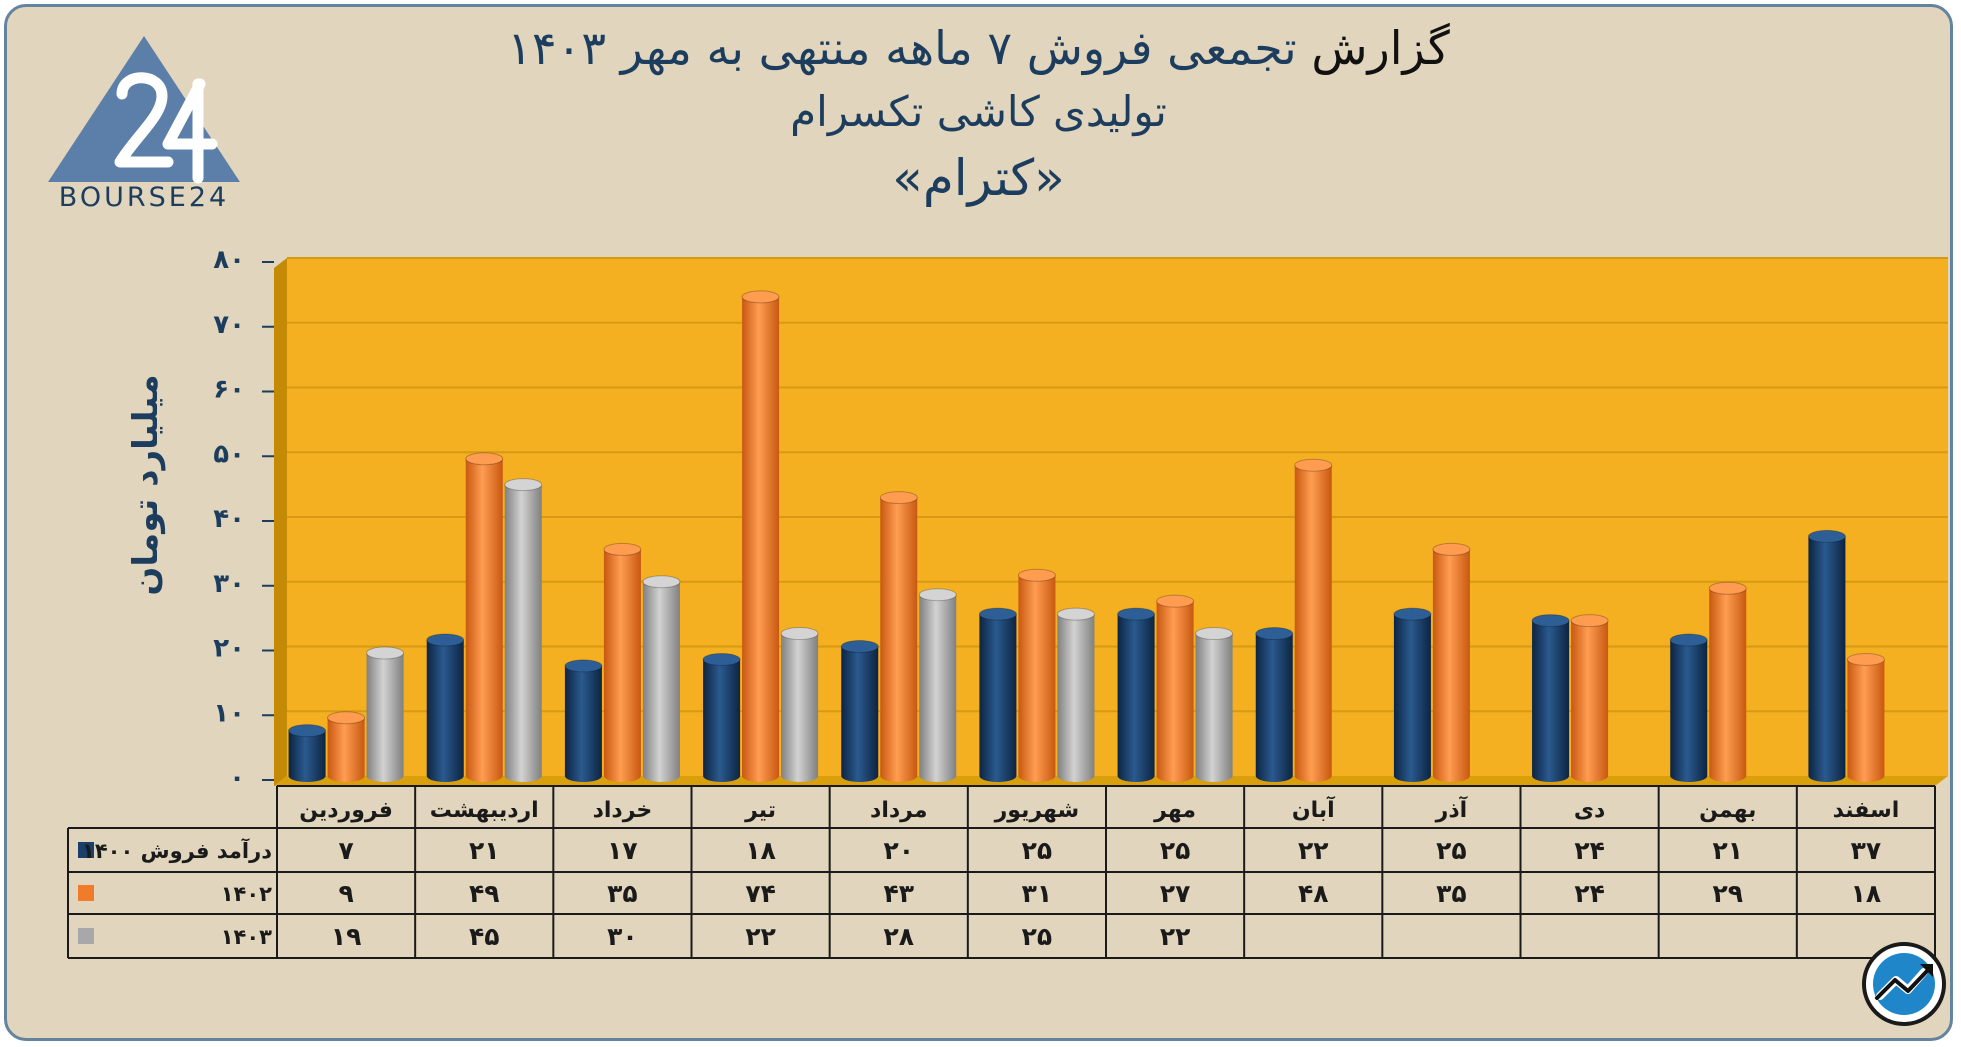 The image size is (1961, 1047). Describe the element at coordinates (1451, 809) in the screenshot. I see `x-tick-label: آذر` at that location.